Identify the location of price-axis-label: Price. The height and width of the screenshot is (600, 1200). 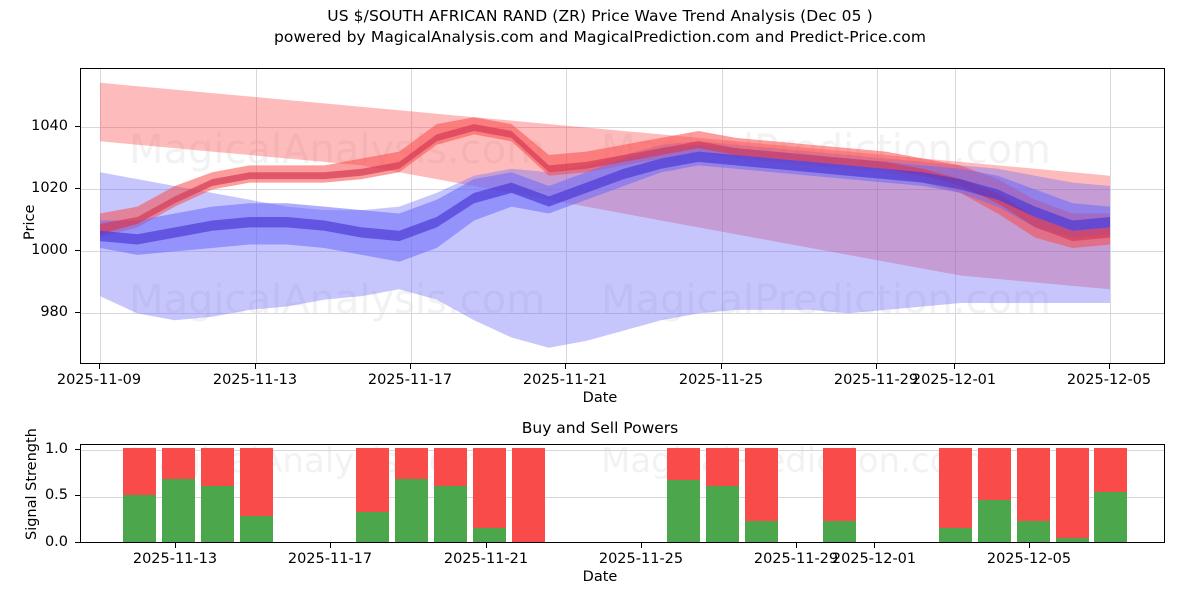
(30, 222).